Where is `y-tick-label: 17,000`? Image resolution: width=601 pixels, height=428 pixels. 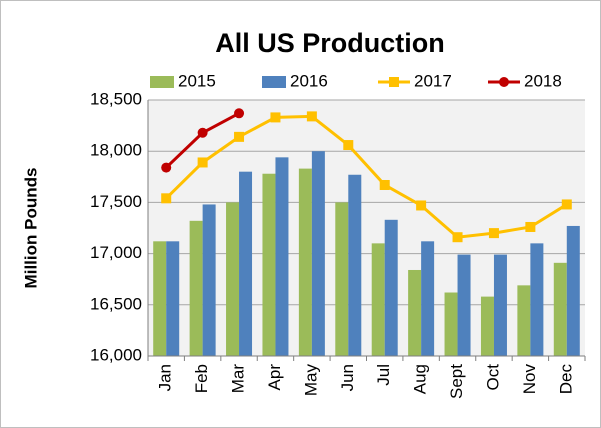
y-tick-label: 17,000 is located at coordinates (116, 252).